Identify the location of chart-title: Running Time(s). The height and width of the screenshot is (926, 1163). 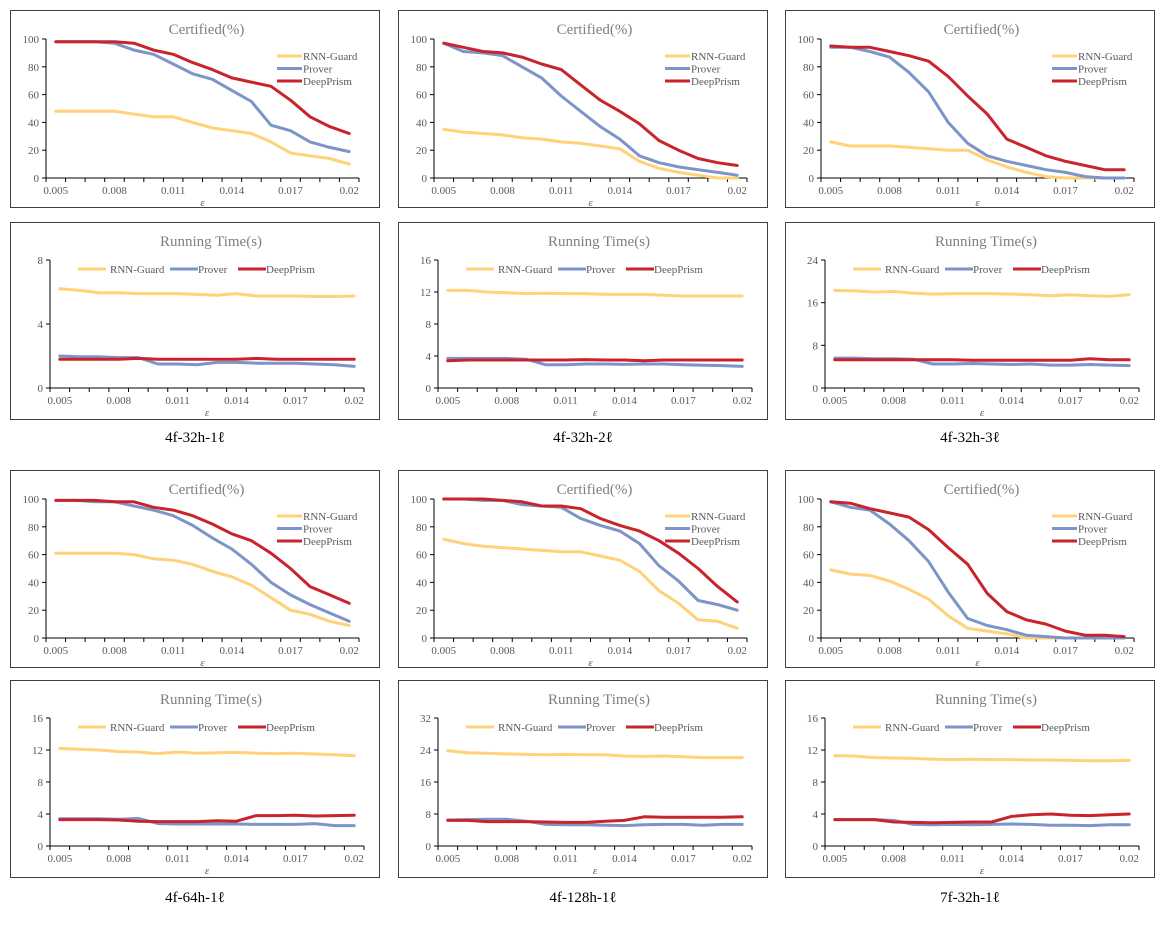
(986, 242).